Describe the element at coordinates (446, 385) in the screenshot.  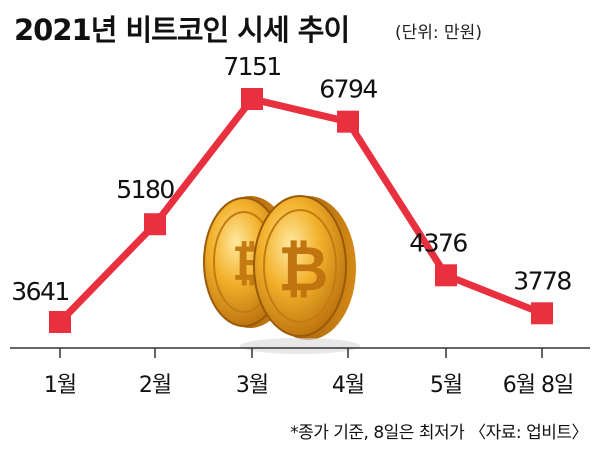
I see `x-axis-tick-label: 5월` at that location.